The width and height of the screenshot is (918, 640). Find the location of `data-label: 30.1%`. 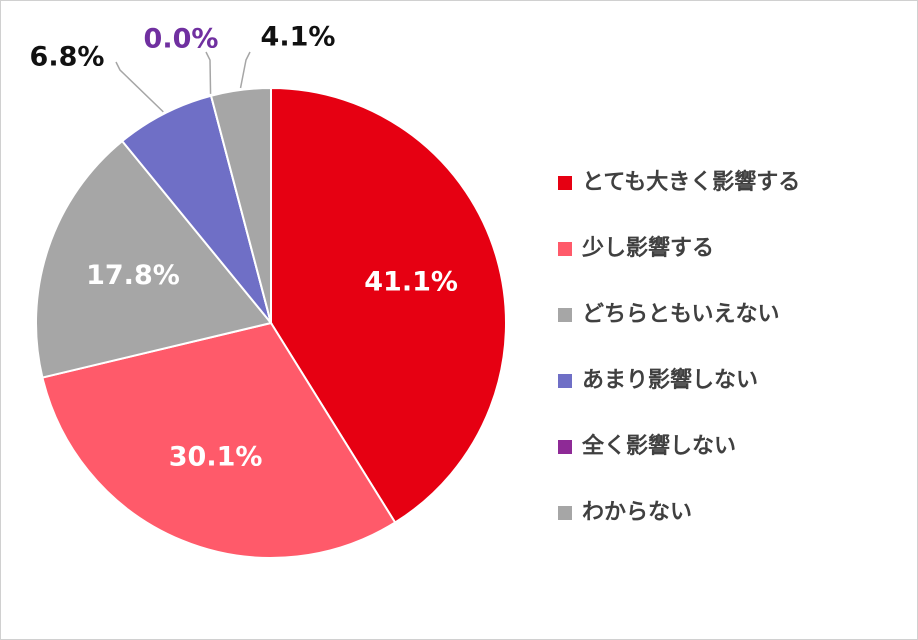

data-label: 30.1% is located at coordinates (216, 456).